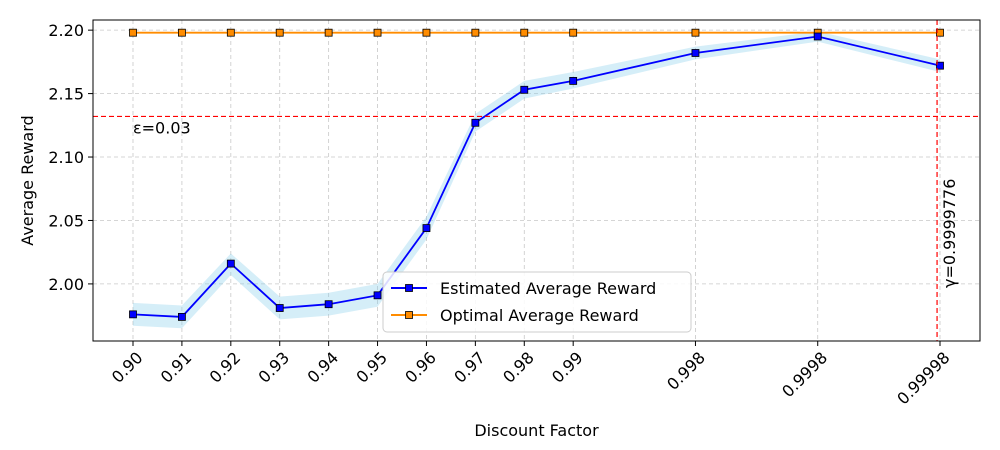 The height and width of the screenshot is (450, 1000). Describe the element at coordinates (539, 315) in the screenshot. I see `legend-entry-optimal: Optimal Average Reward` at that location.